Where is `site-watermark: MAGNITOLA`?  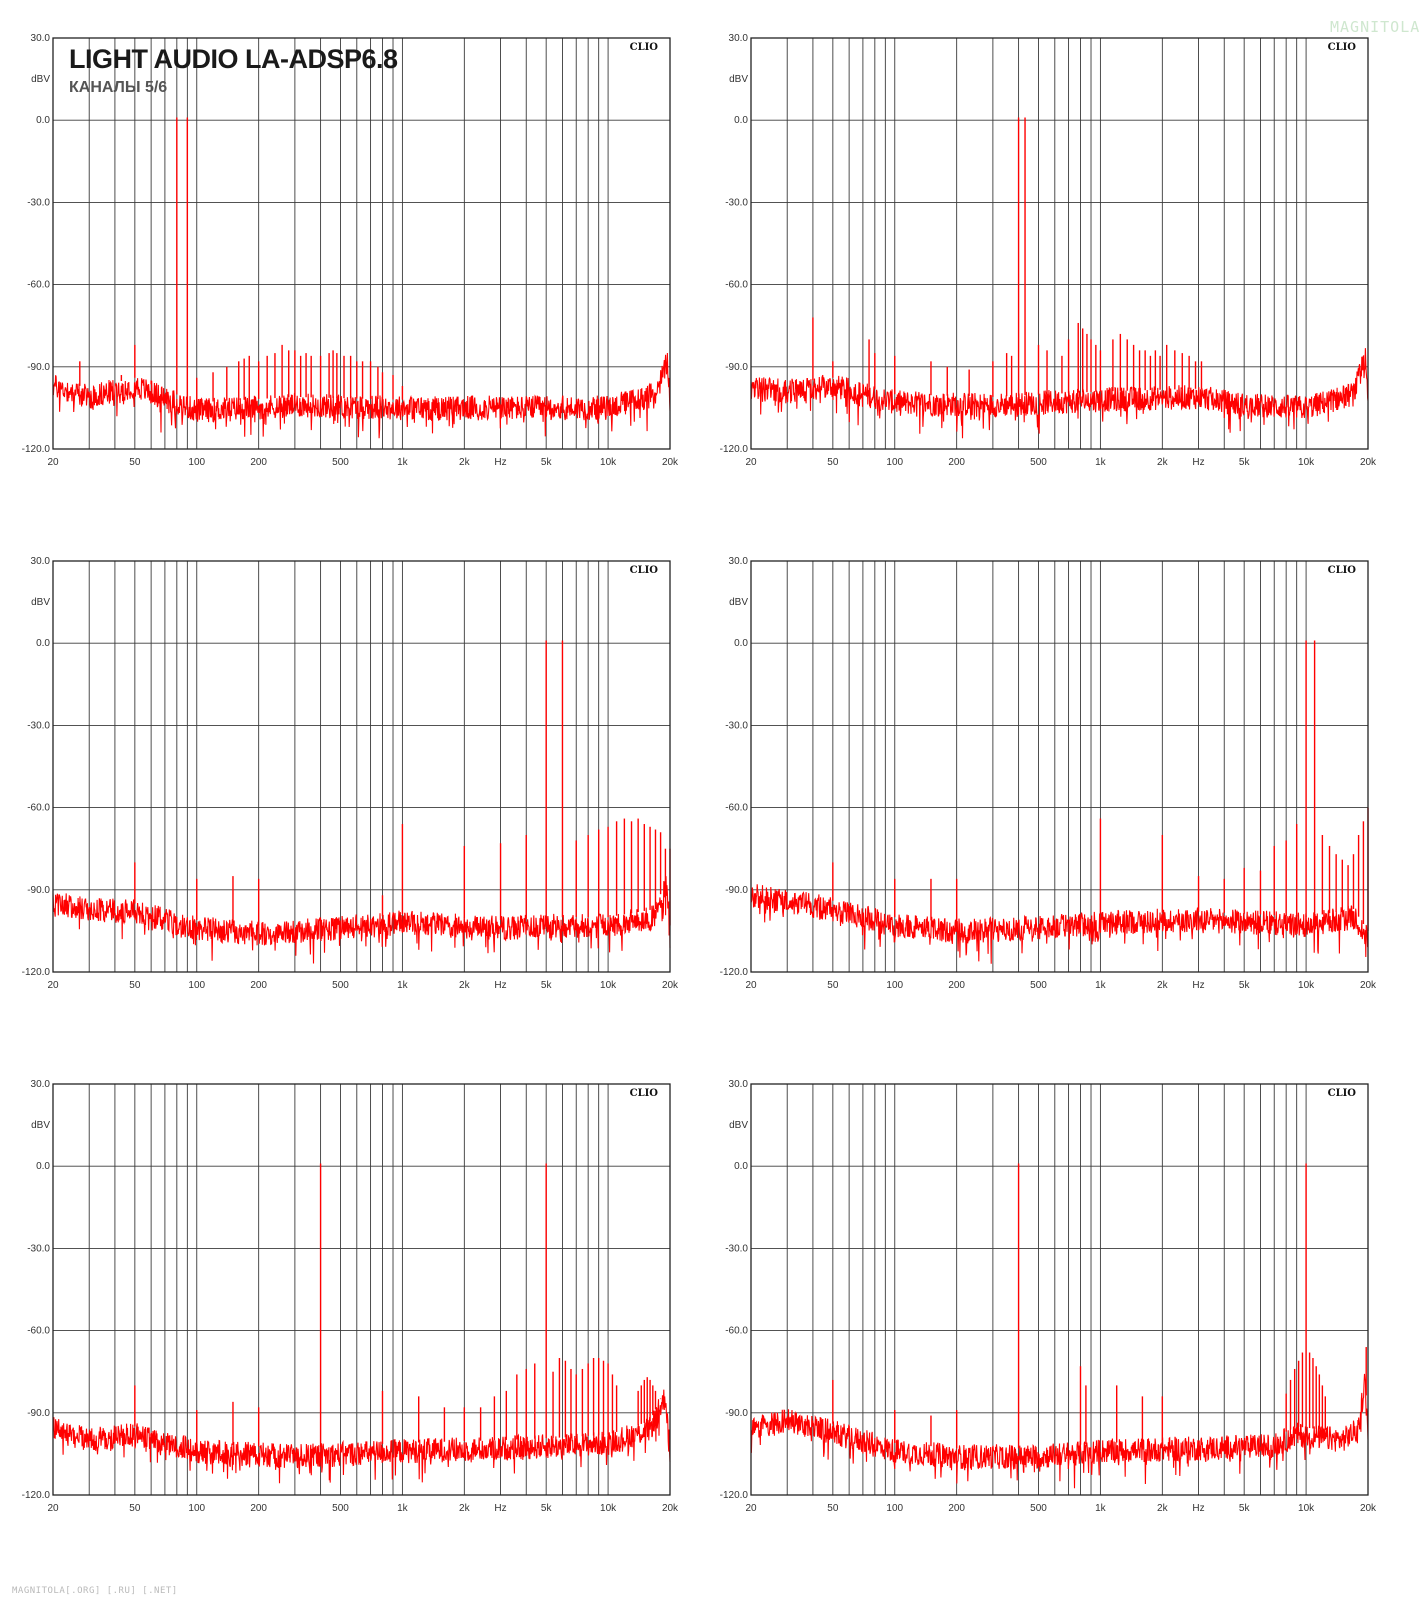
site-watermark: MAGNITOLA is located at coordinates (1375, 27).